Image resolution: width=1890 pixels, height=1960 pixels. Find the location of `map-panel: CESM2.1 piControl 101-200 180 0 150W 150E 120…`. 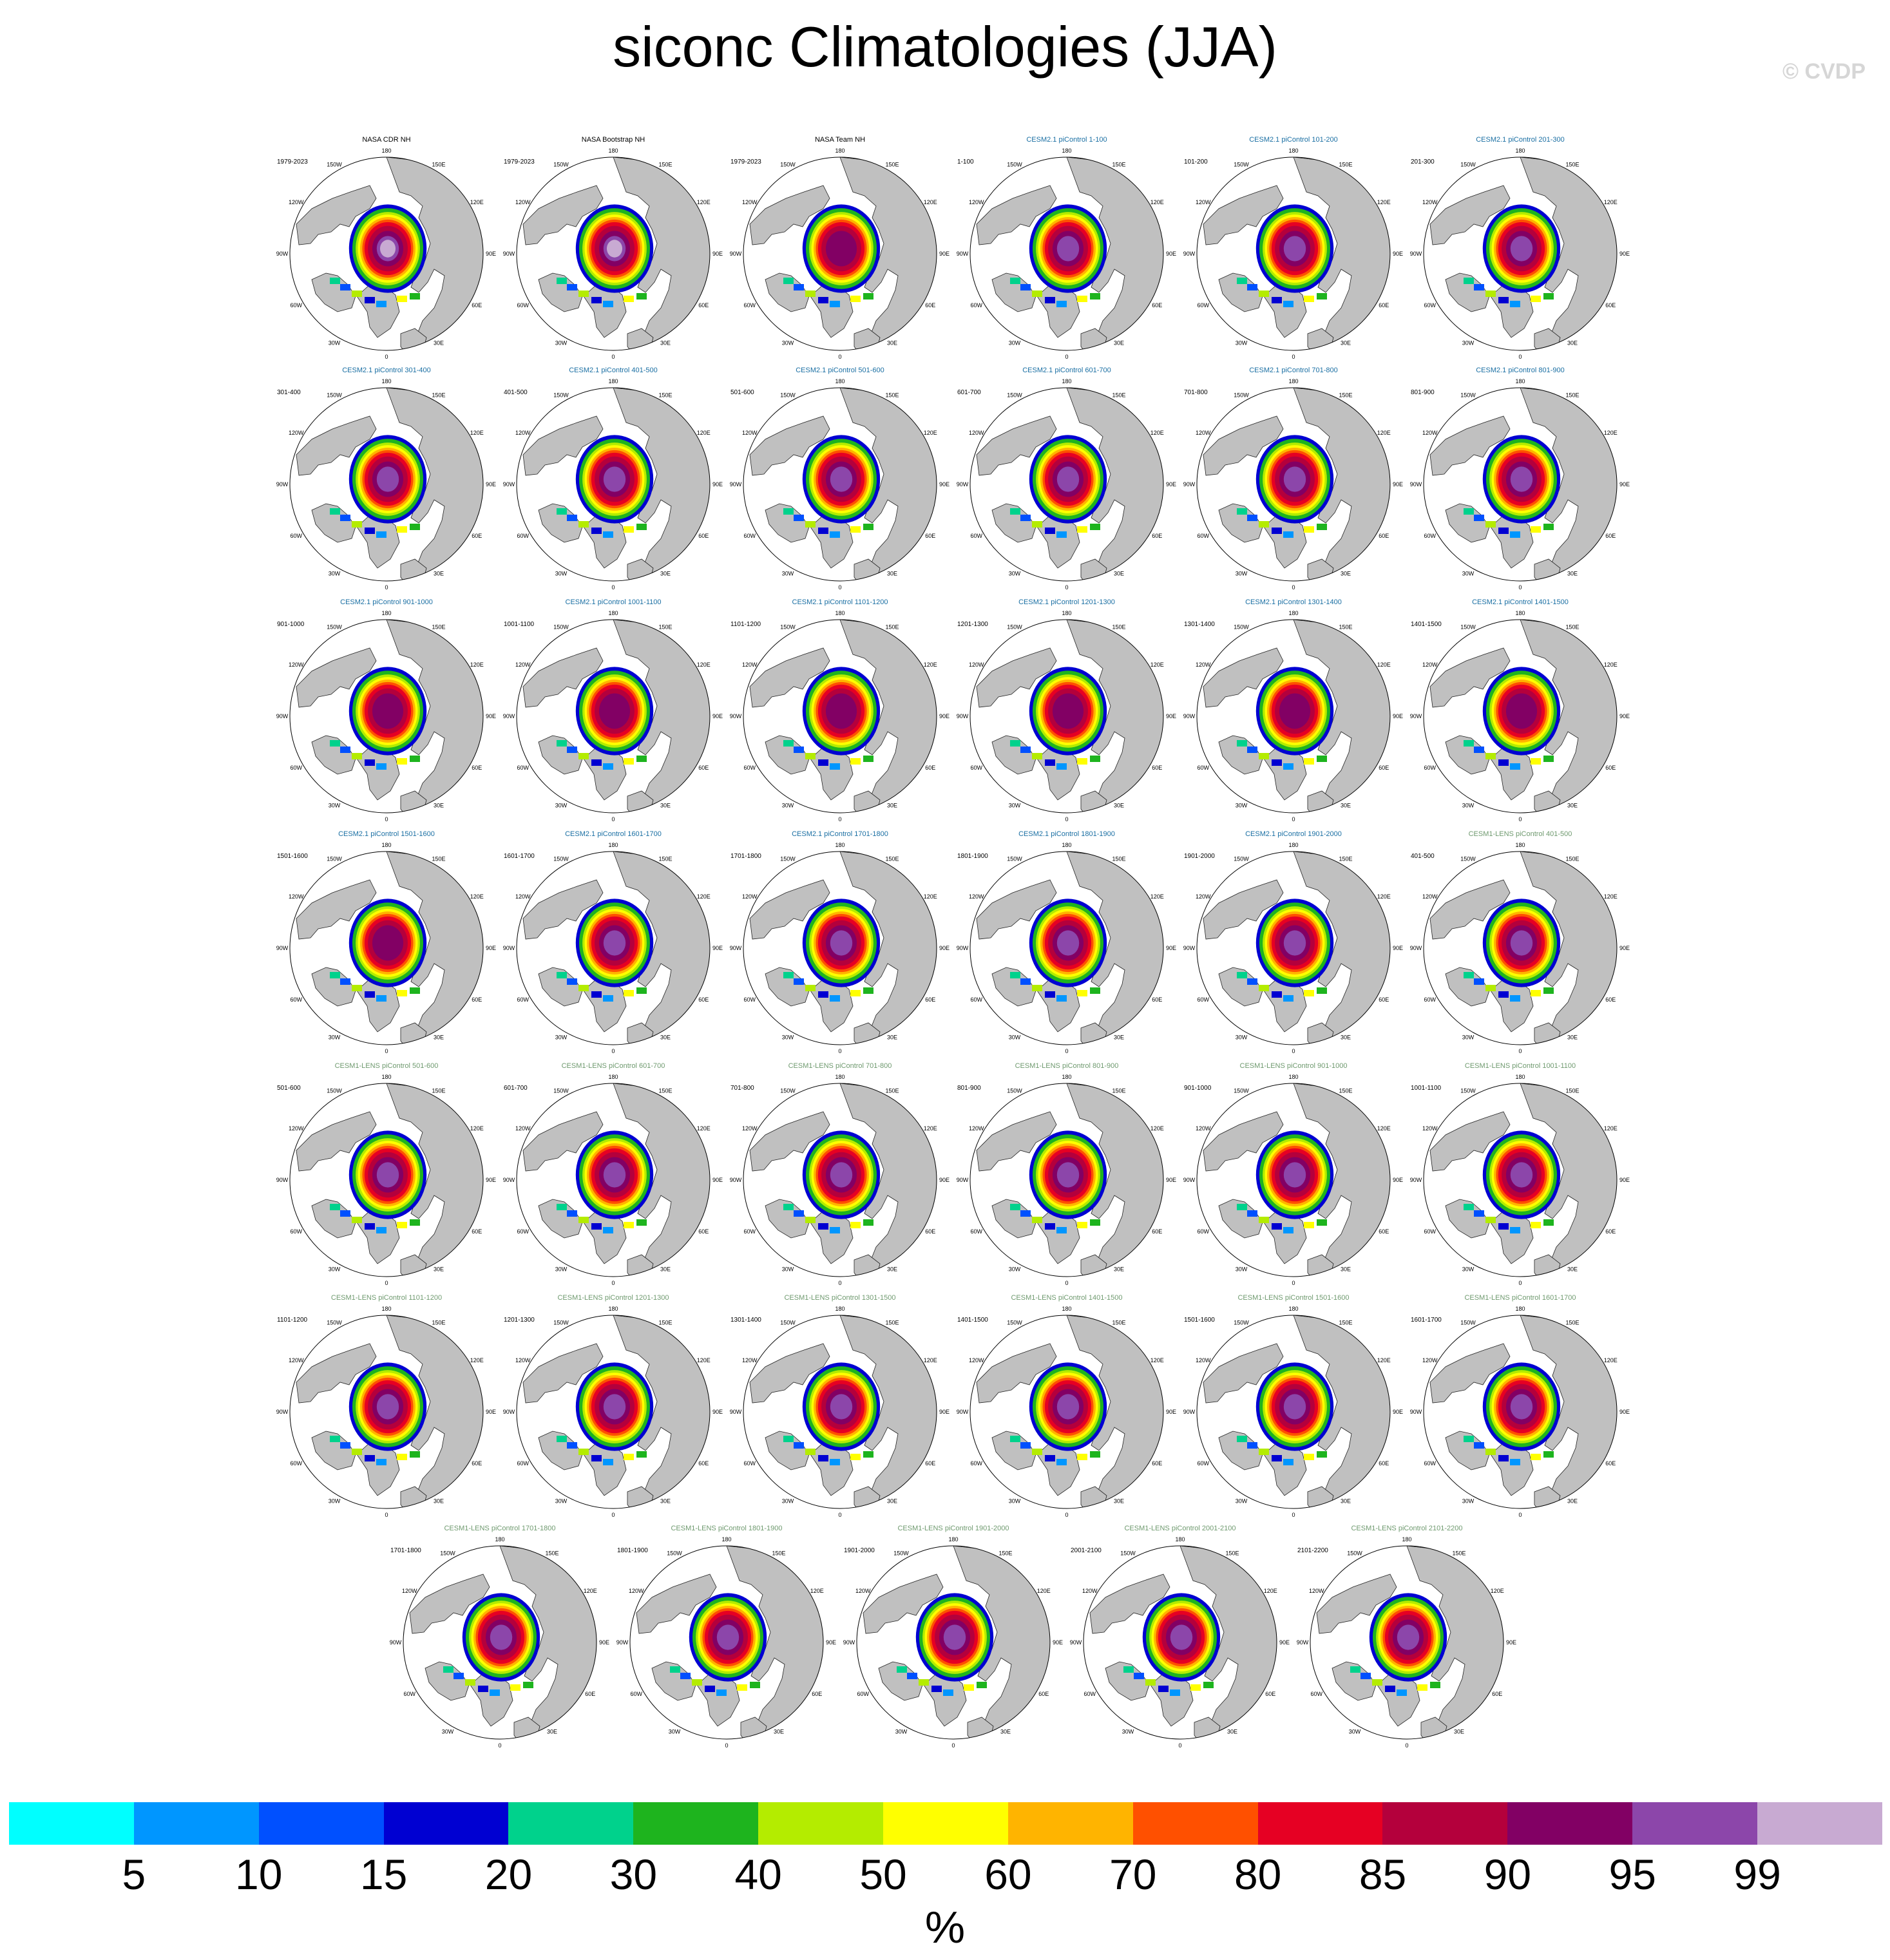

map-panel: CESM2.1 piControl 101-200 180 0 150W 150E 120… is located at coordinates (1293, 248).